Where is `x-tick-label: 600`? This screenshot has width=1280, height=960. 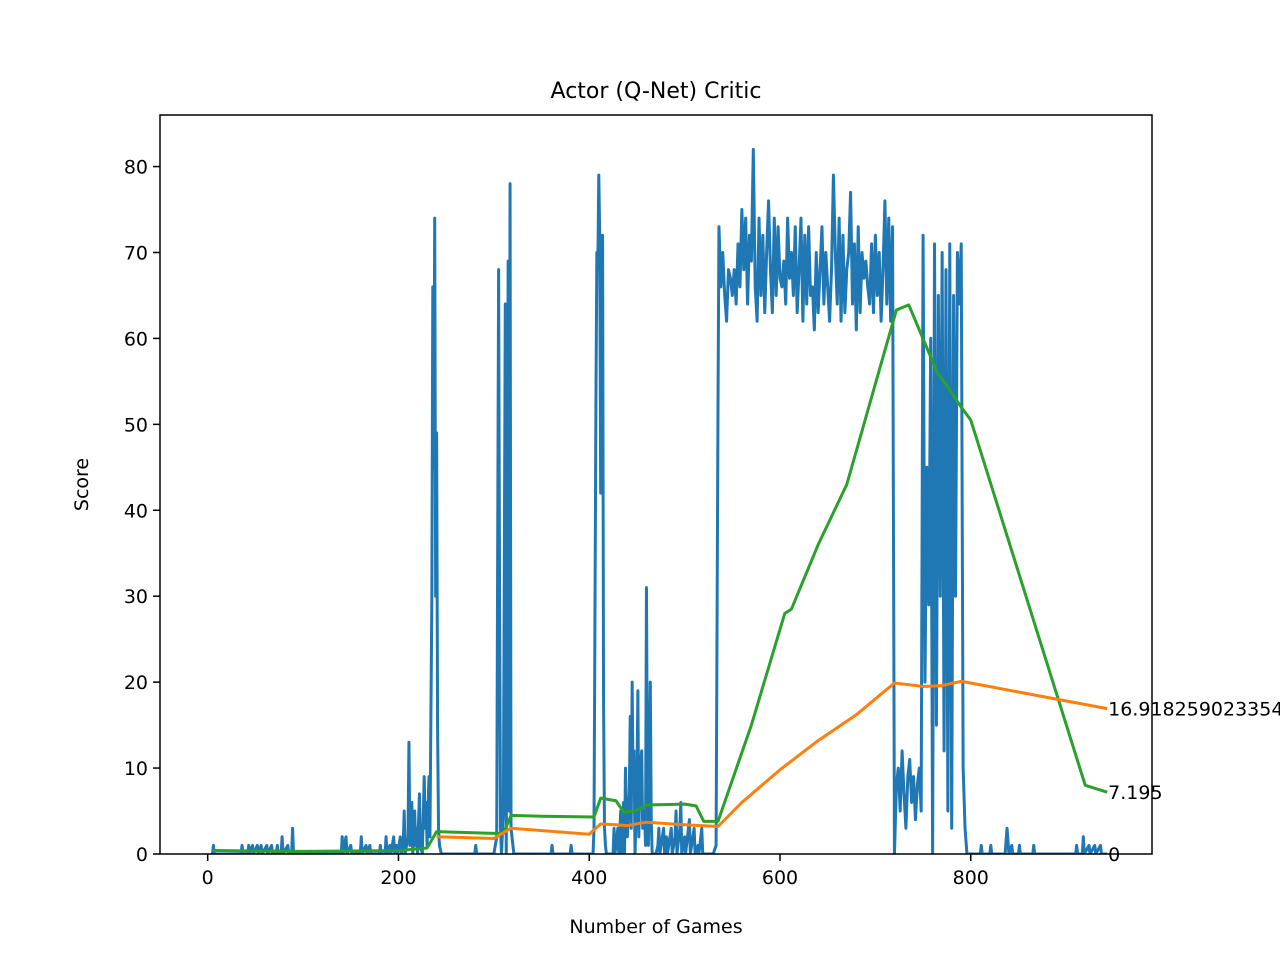 x-tick-label: 600 is located at coordinates (780, 878).